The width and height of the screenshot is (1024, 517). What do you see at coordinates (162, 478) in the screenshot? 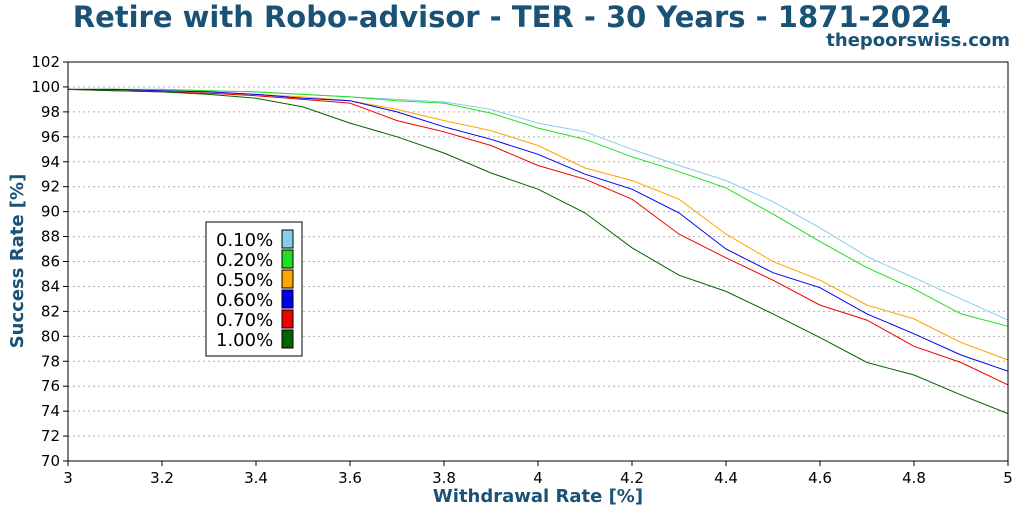
I see `x-tick-label: 3.2` at bounding box center [162, 478].